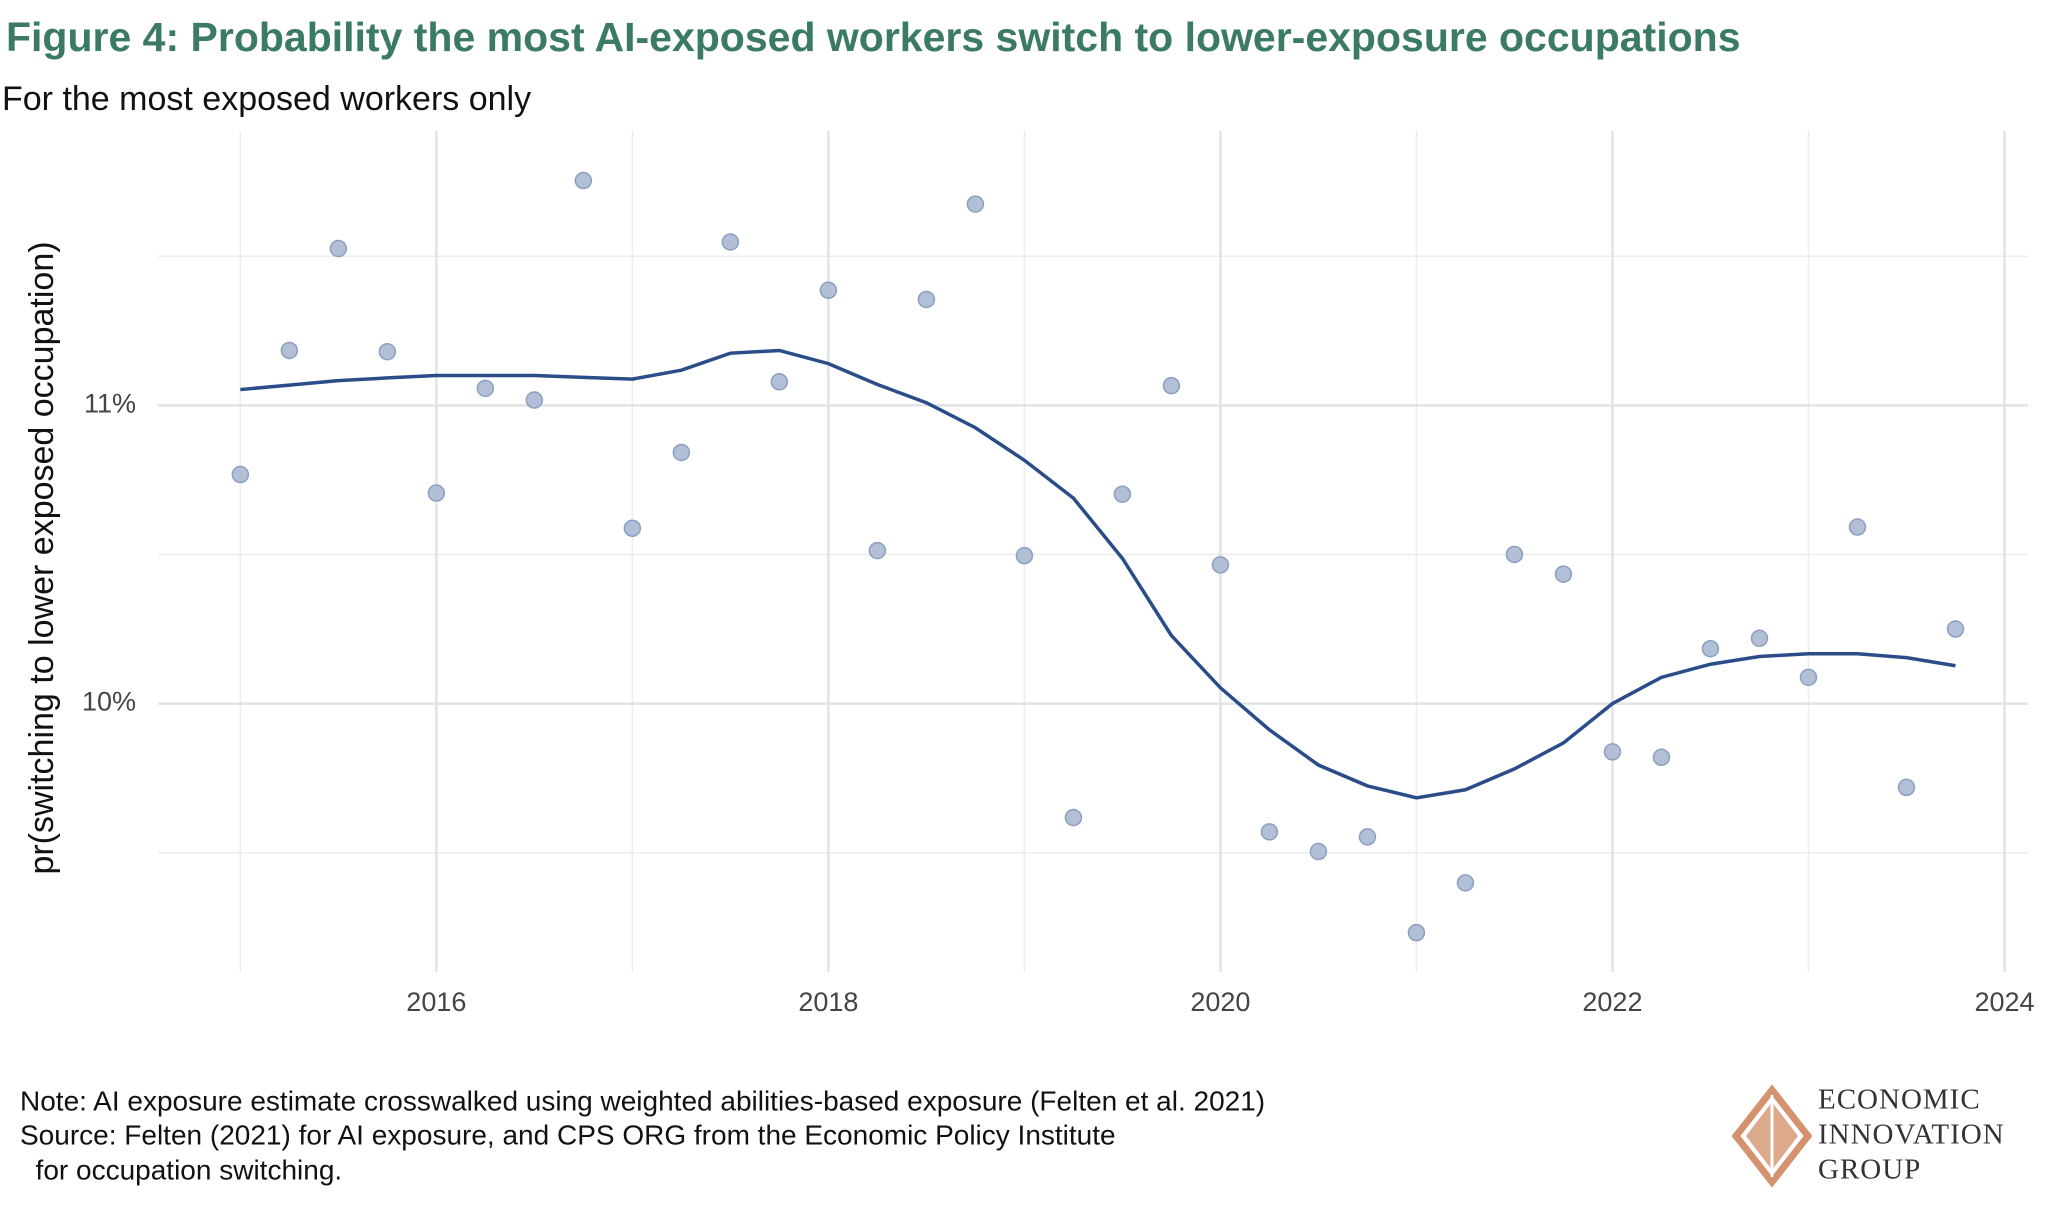  What do you see at coordinates (1220, 1002) in the screenshot?
I see `x-tick-label: 2020` at bounding box center [1220, 1002].